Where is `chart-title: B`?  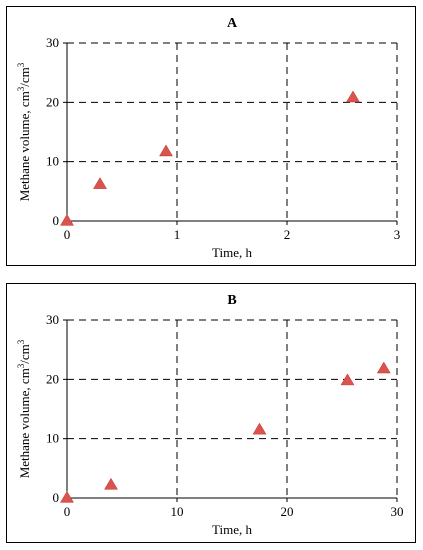 chart-title: B is located at coordinates (231, 300).